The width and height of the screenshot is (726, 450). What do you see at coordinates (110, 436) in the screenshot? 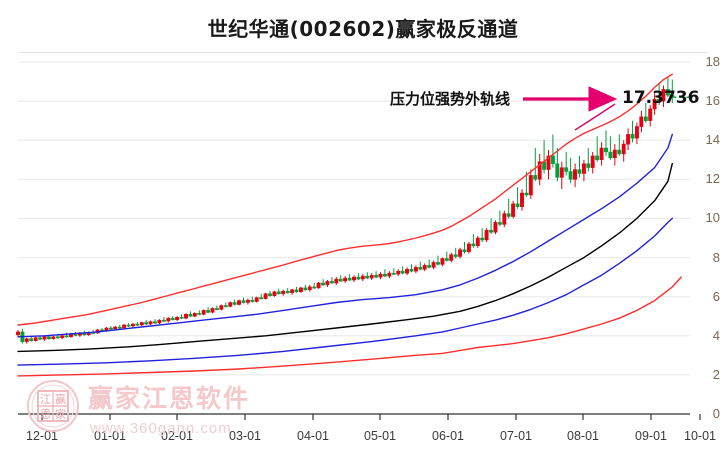
I see `x-axis-tick-label: 01-01` at bounding box center [110, 436].